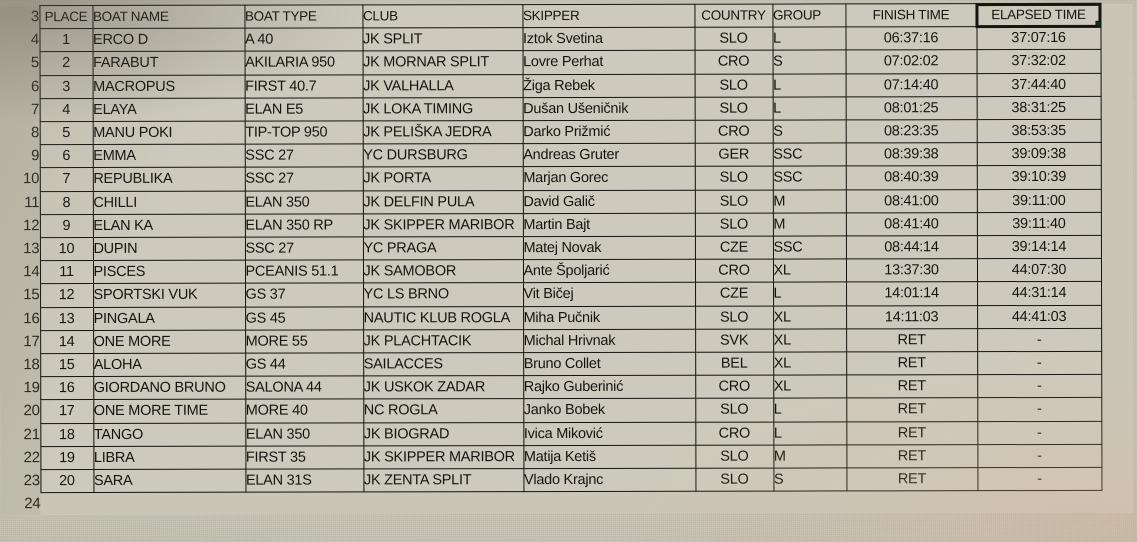 The height and width of the screenshot is (542, 1137). I want to click on cell-club-row-18: SAILACCES, so click(443, 364).